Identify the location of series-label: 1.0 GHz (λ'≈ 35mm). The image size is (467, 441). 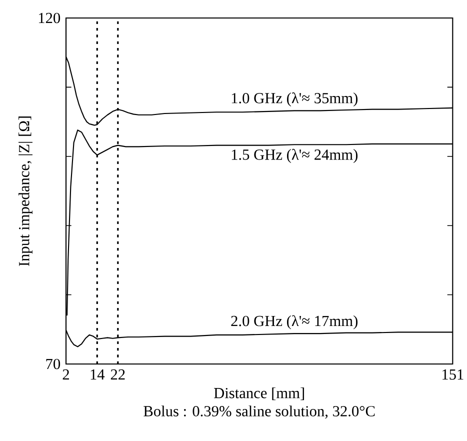
(295, 99).